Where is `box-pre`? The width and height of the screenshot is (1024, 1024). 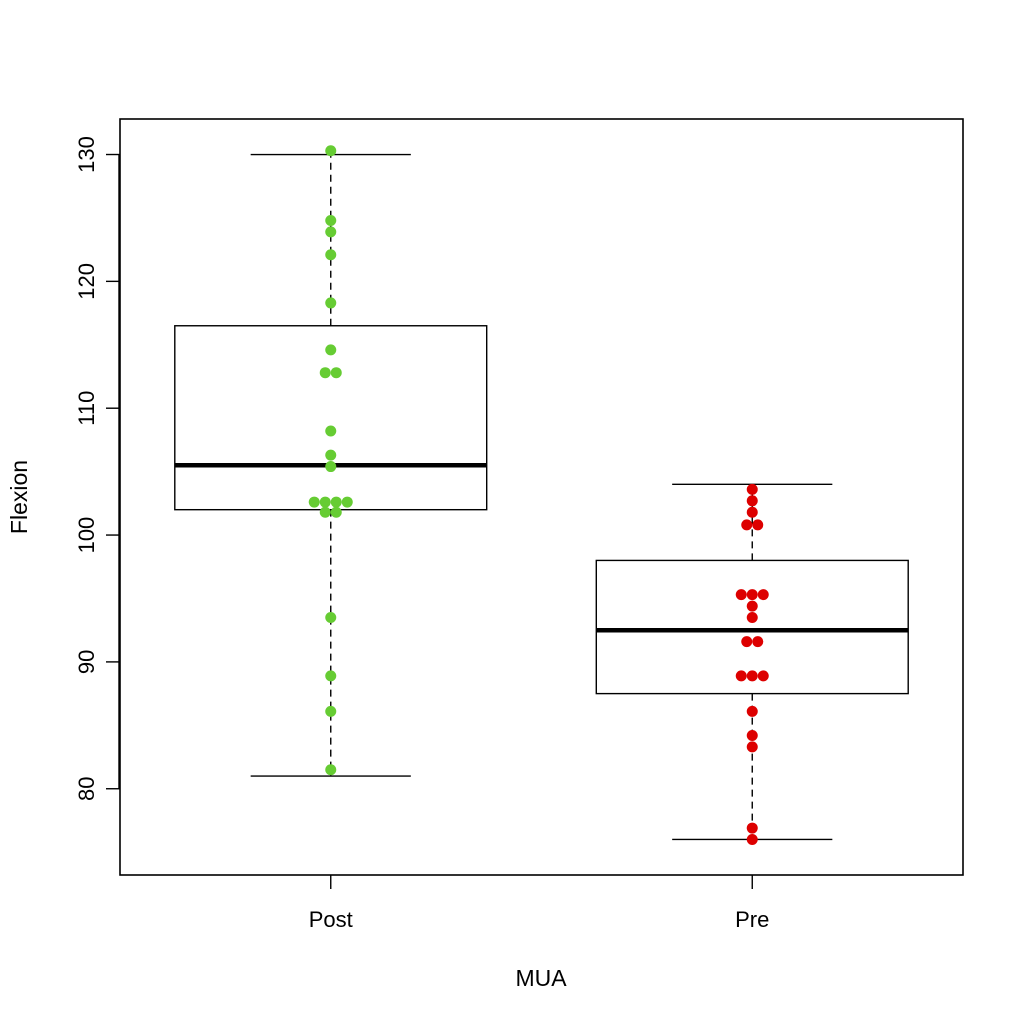
box-pre is located at coordinates (752, 662).